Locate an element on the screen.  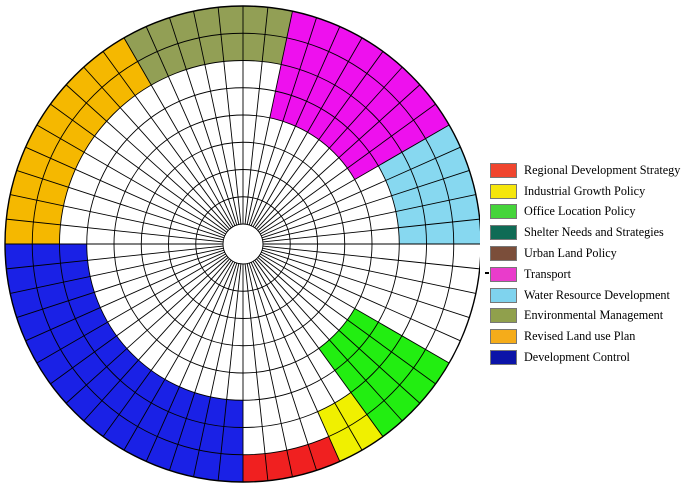
legend-item-landuse: Revised Land use Plan is located at coordinates (585, 336).